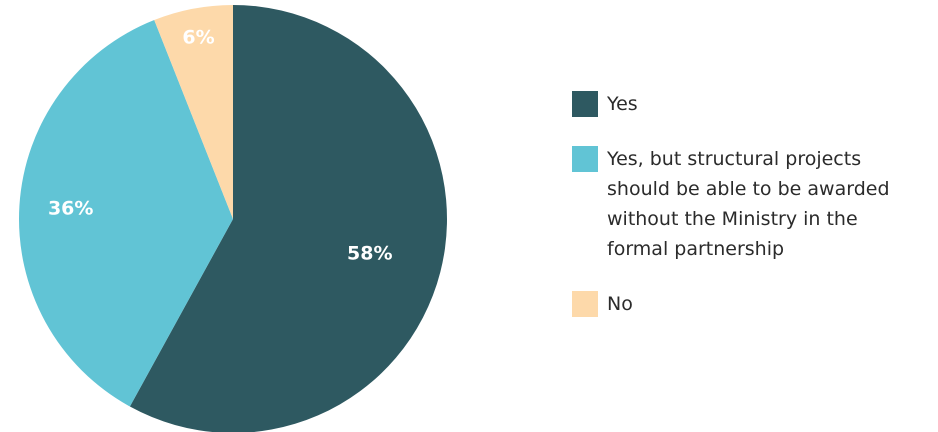 This screenshot has height=432, width=938. Describe the element at coordinates (198, 38) in the screenshot. I see `pie-label-no: 6%` at that location.